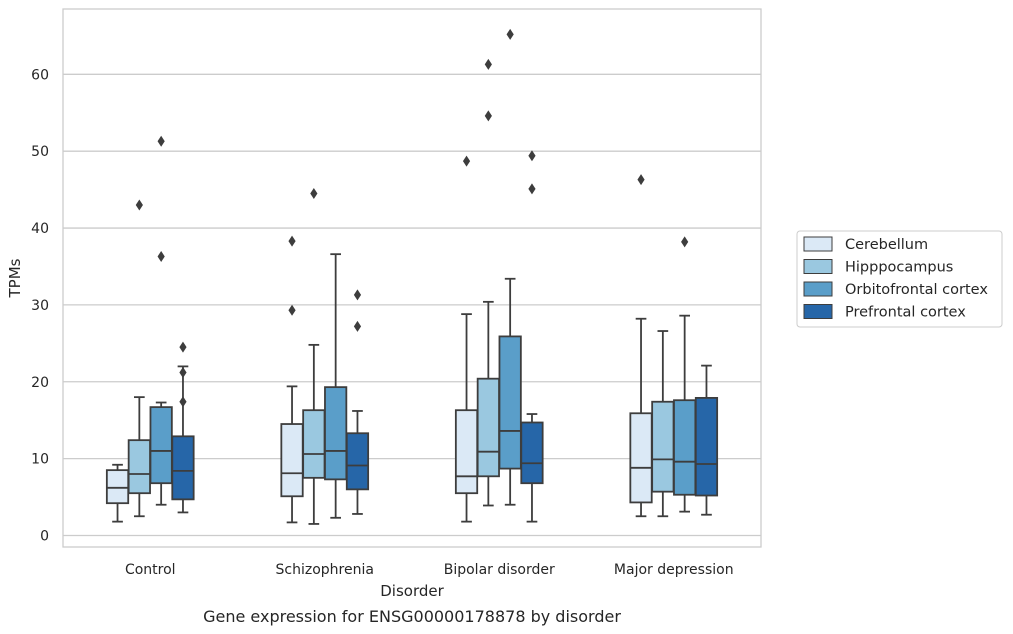 The width and height of the screenshot is (1013, 634). I want to click on y-tick-label: 0, so click(44, 536).